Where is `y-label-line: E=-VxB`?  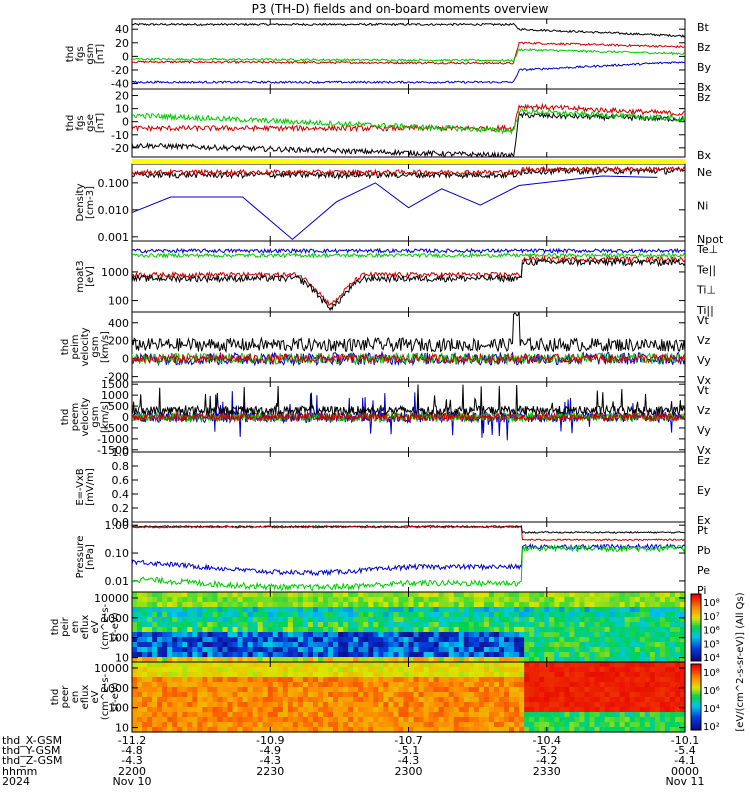 y-label-line: E=-VxB is located at coordinates (80, 486).